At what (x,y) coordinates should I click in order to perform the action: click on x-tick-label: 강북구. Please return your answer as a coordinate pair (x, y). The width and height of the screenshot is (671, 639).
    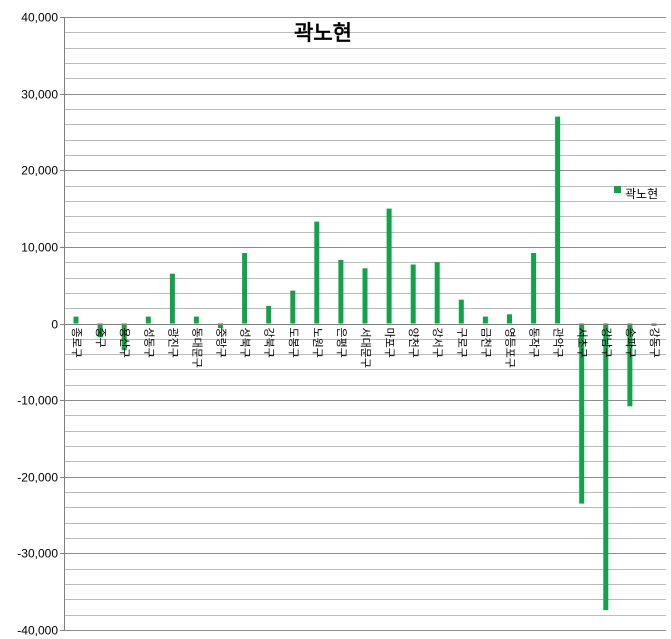
    Looking at the image, I should click on (269, 343).